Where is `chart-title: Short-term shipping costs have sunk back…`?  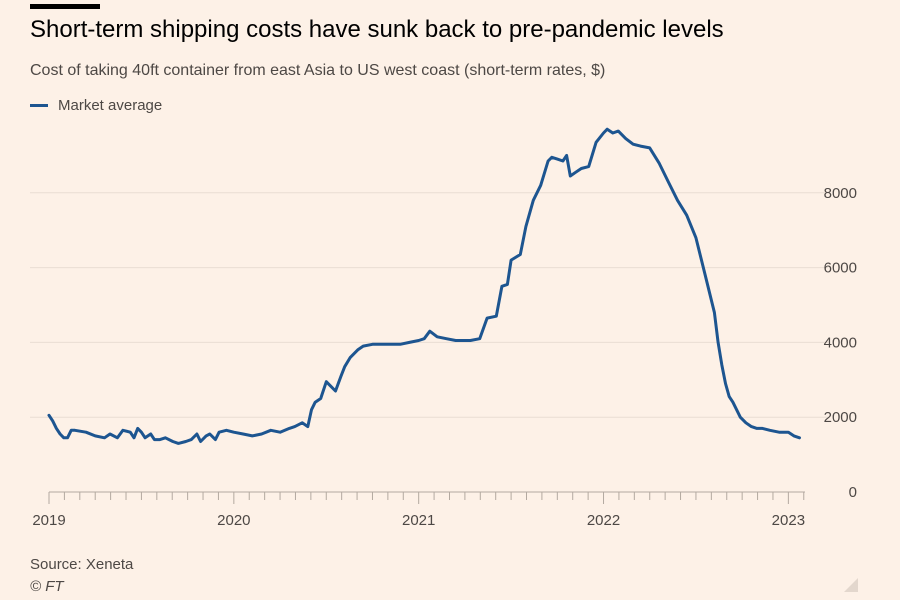 chart-title: Short-term shipping costs have sunk back… is located at coordinates (377, 29).